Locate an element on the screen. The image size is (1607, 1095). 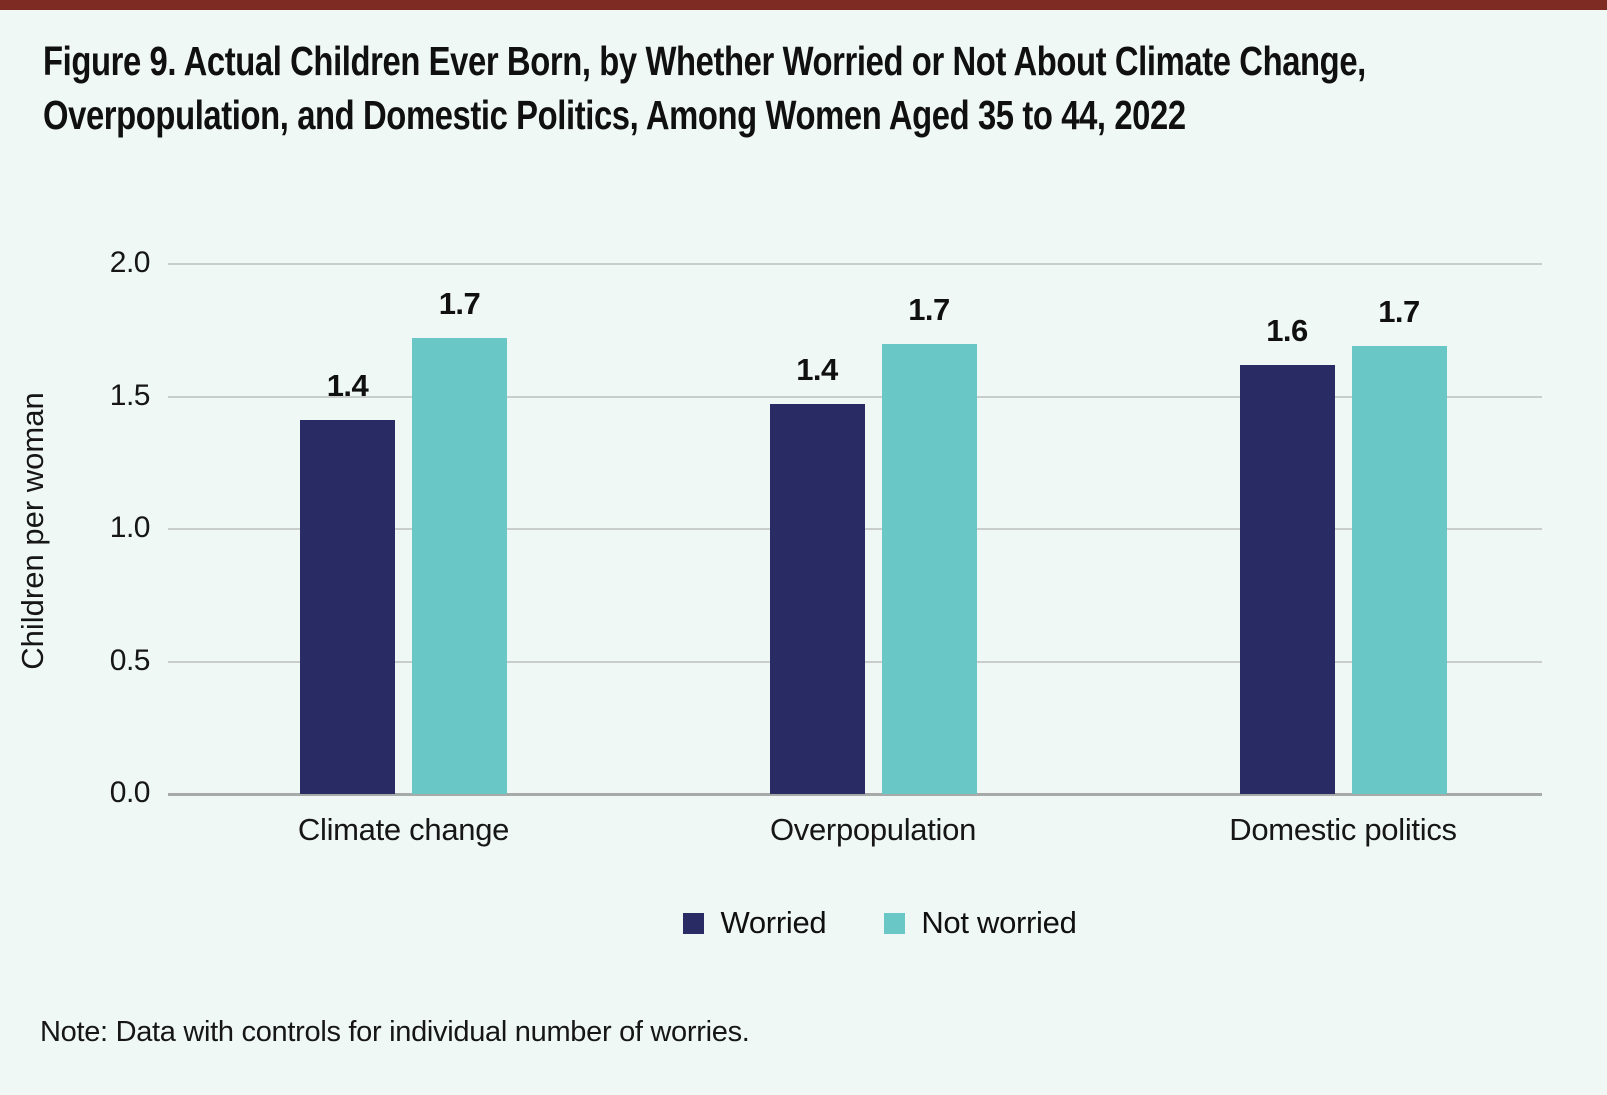
legend-item-not-worried: Not worried is located at coordinates (980, 923).